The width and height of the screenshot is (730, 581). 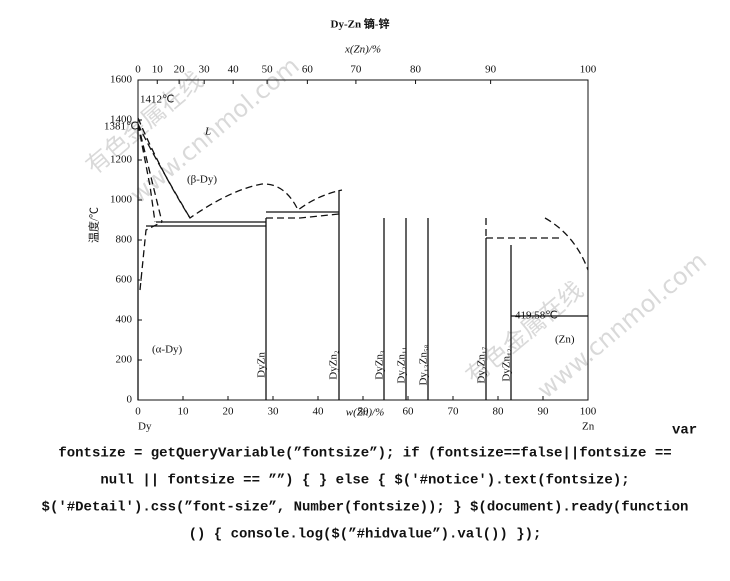 What do you see at coordinates (121, 127) in the screenshot?
I see `annotation: 1381℃` at bounding box center [121, 127].